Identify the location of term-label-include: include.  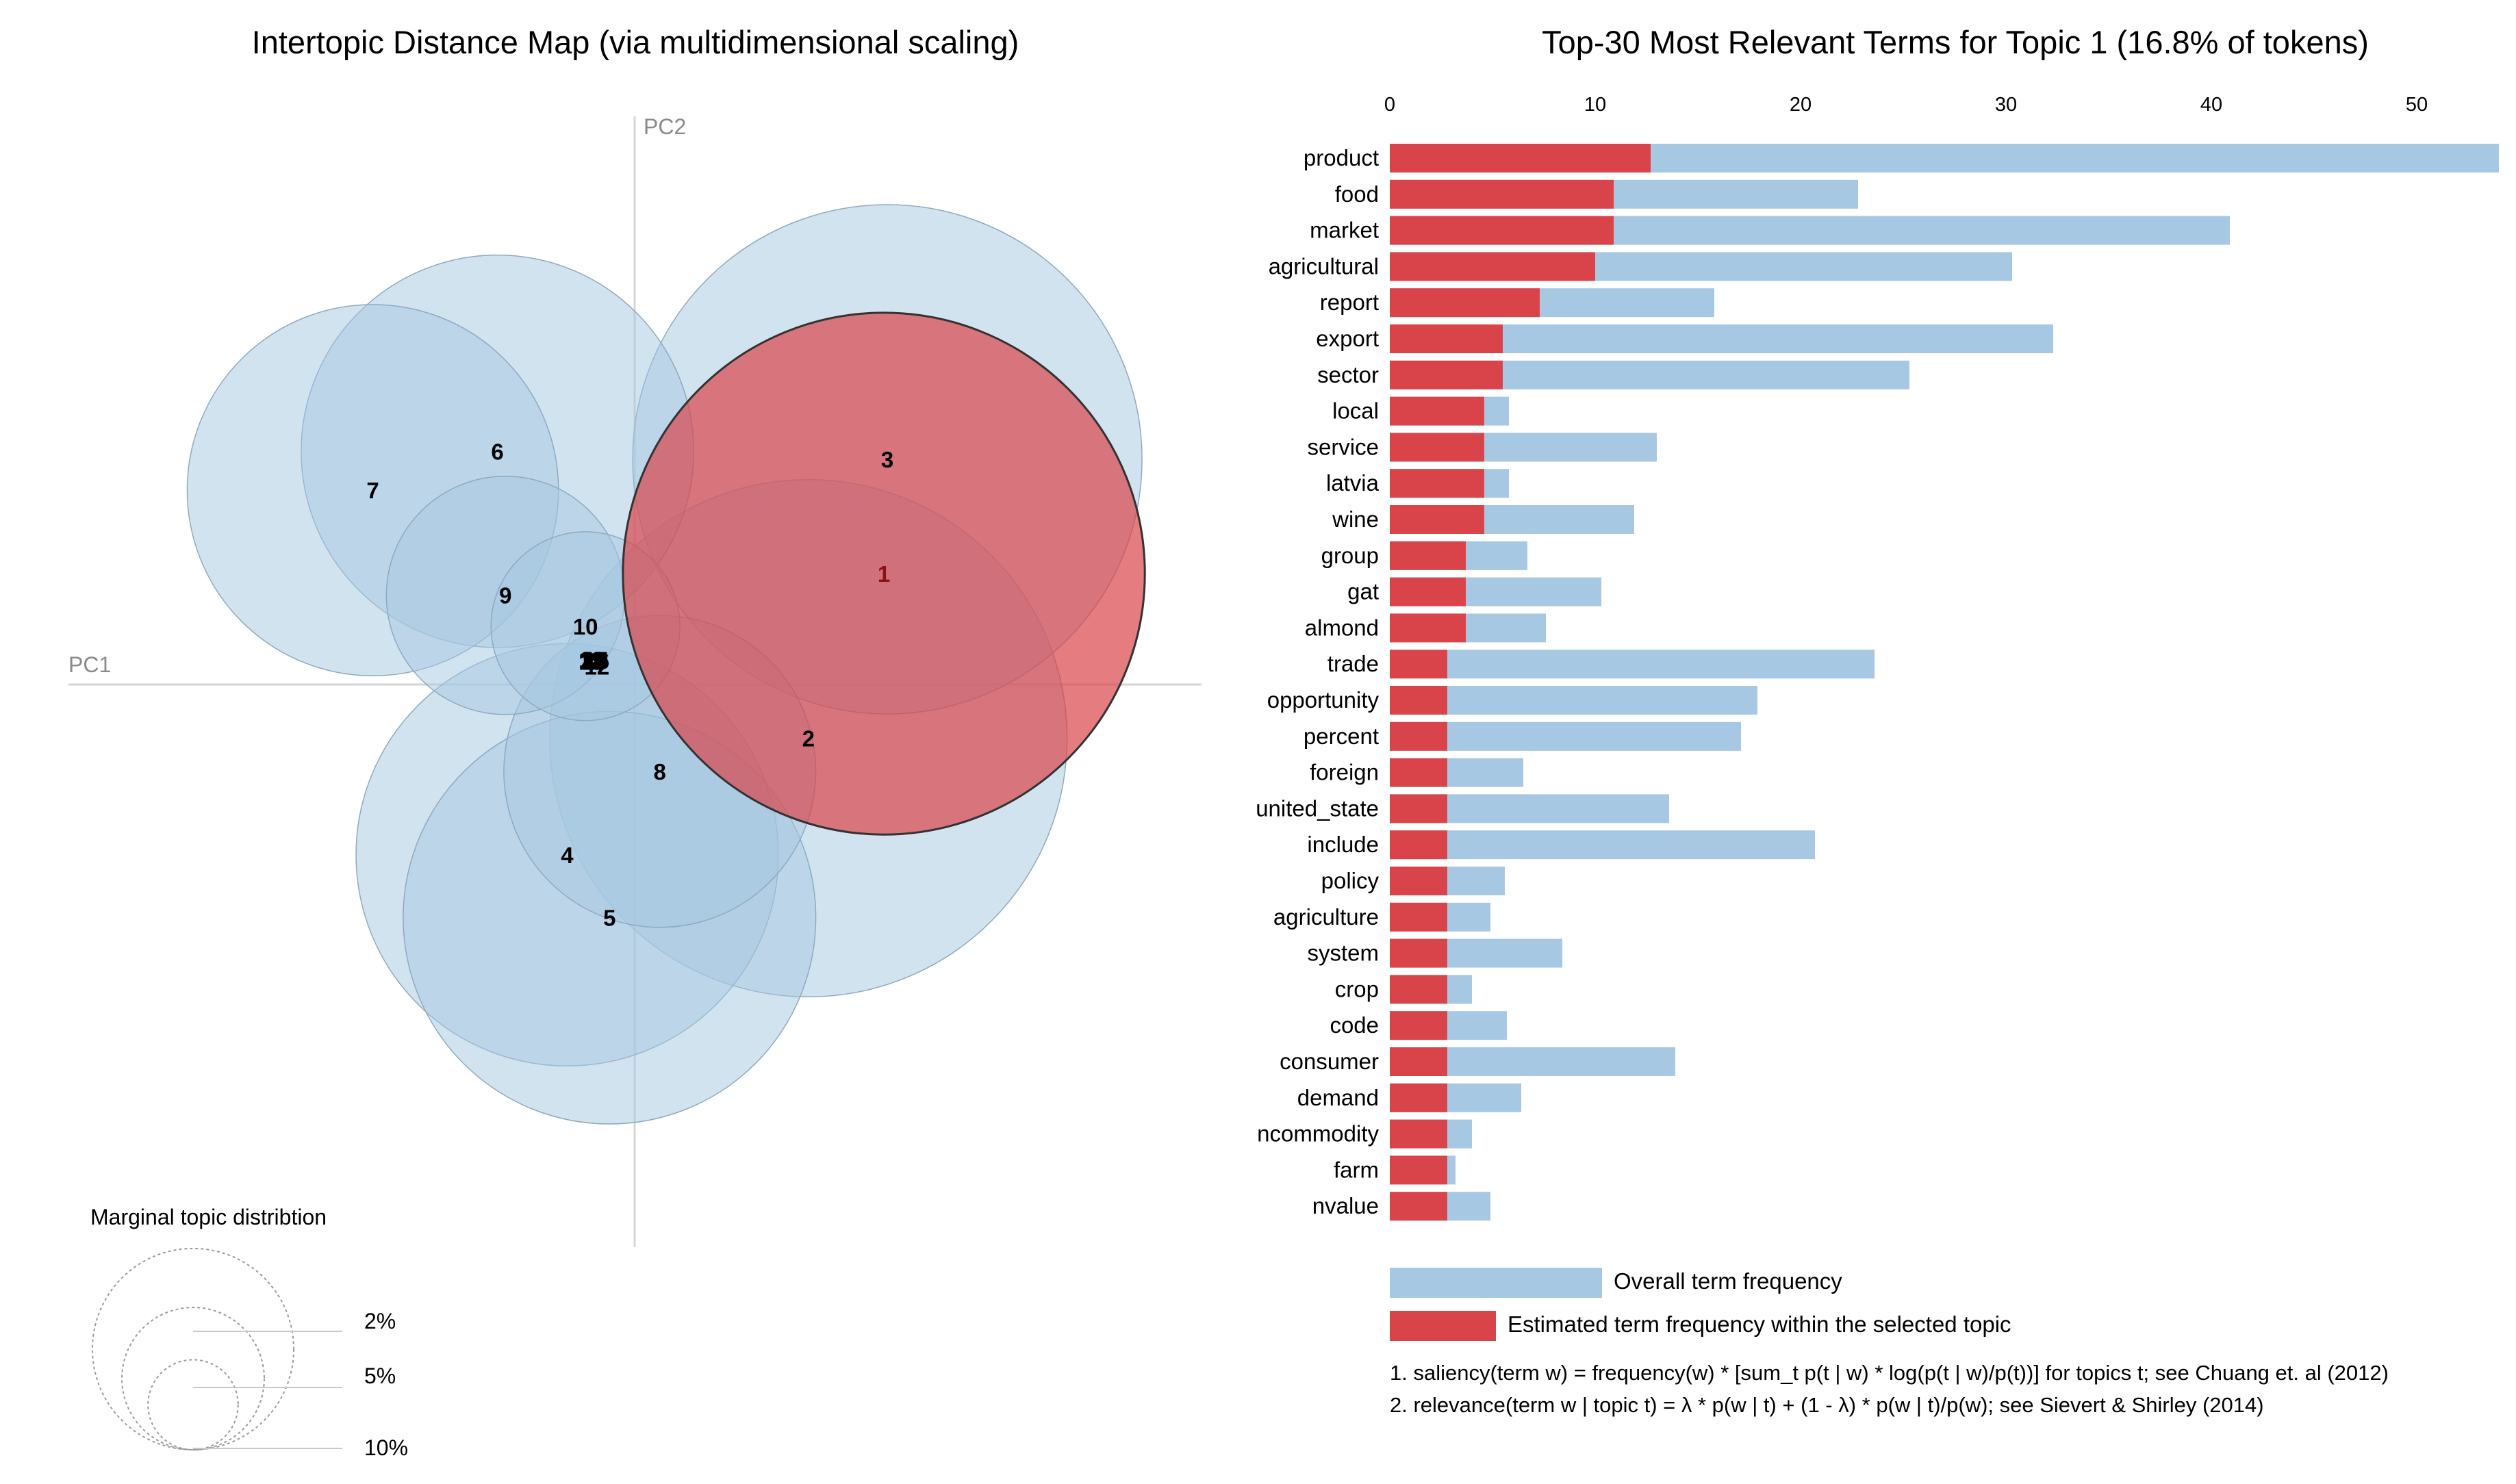
(1343, 845).